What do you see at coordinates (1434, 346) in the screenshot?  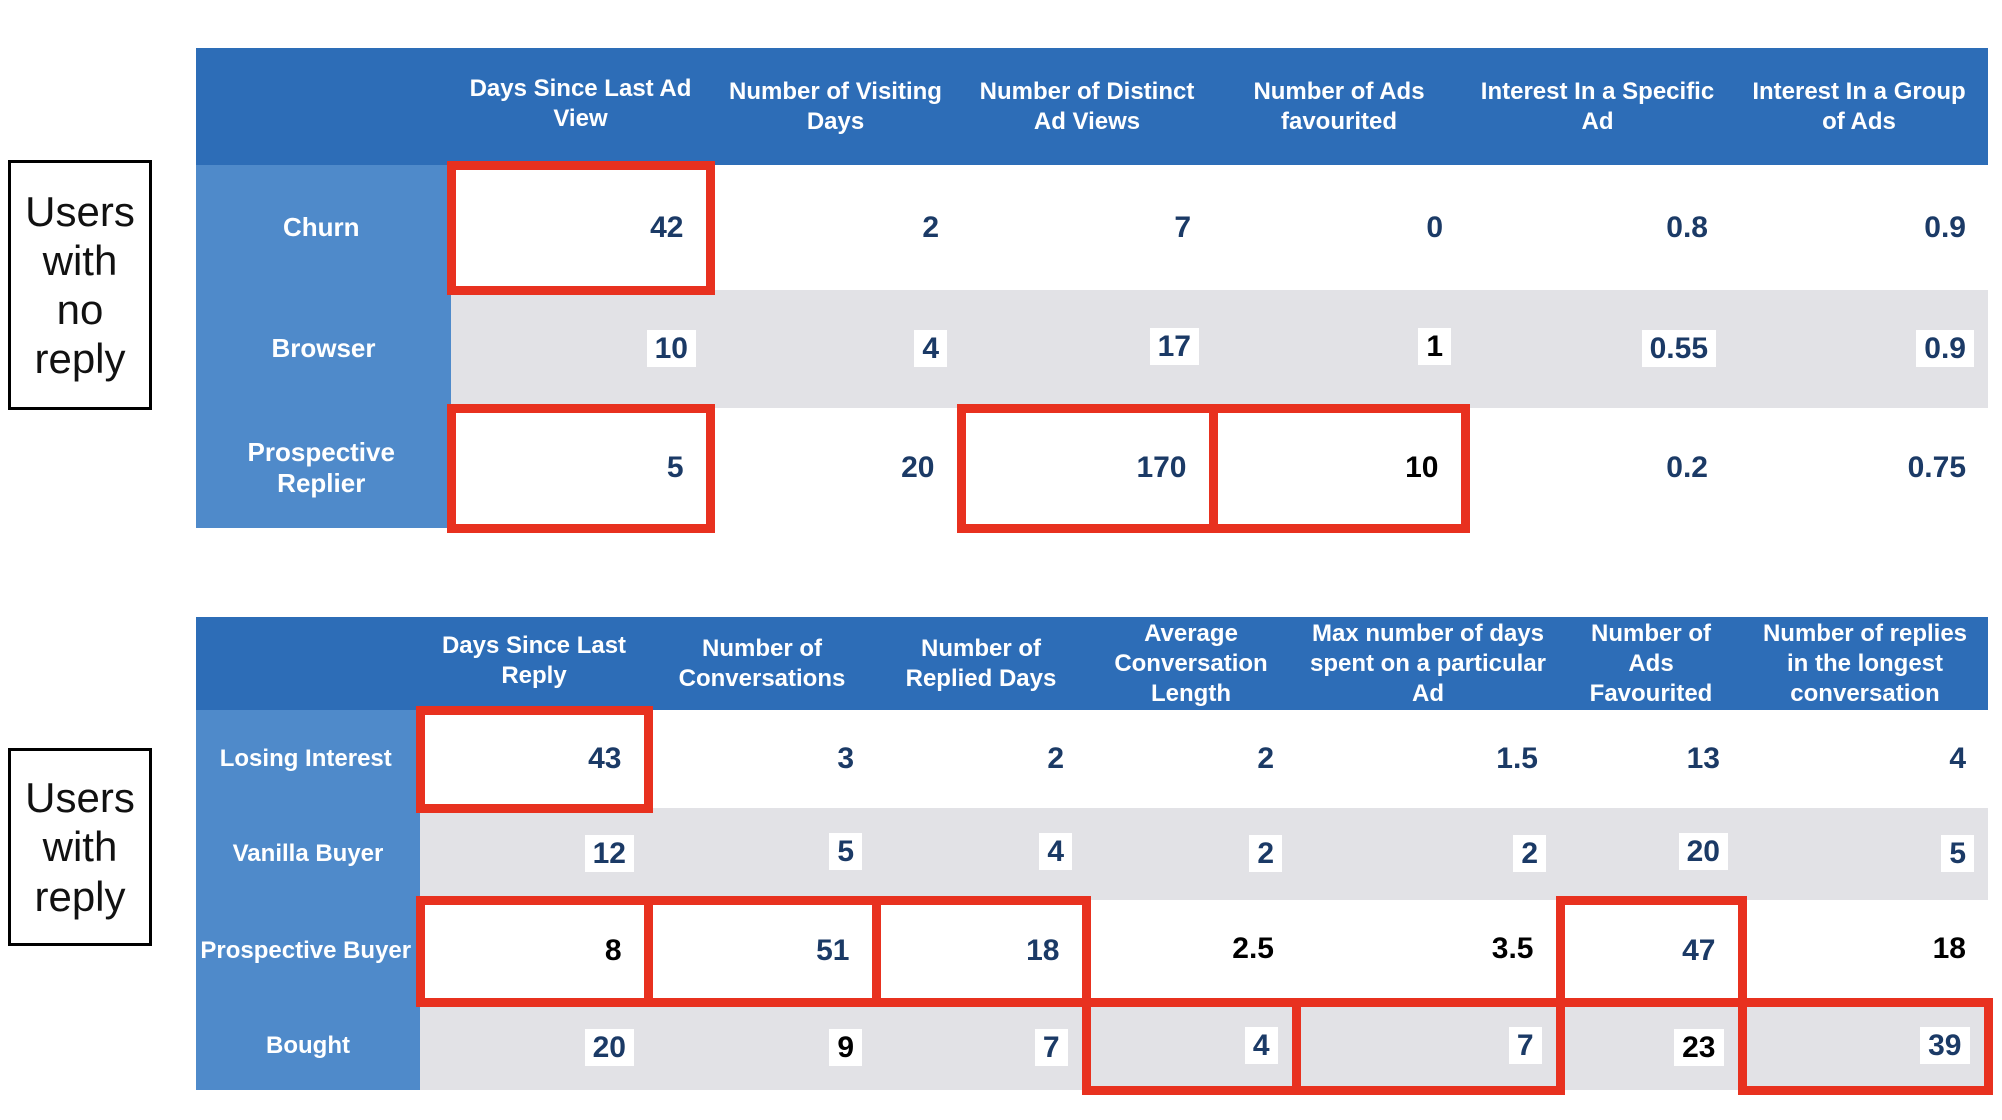 I see `value: 1` at bounding box center [1434, 346].